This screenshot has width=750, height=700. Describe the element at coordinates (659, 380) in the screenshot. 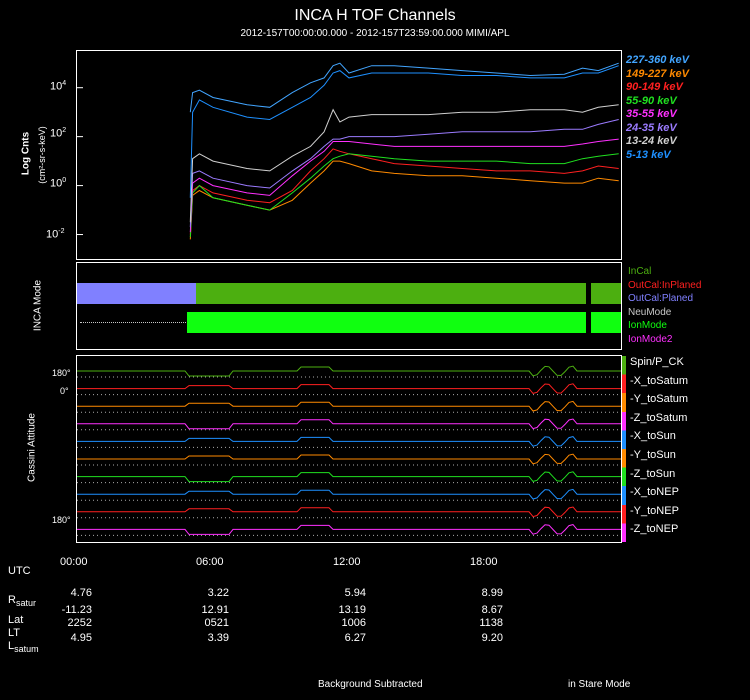

I see `attitude-legend-item-1: -X_toSatum` at that location.